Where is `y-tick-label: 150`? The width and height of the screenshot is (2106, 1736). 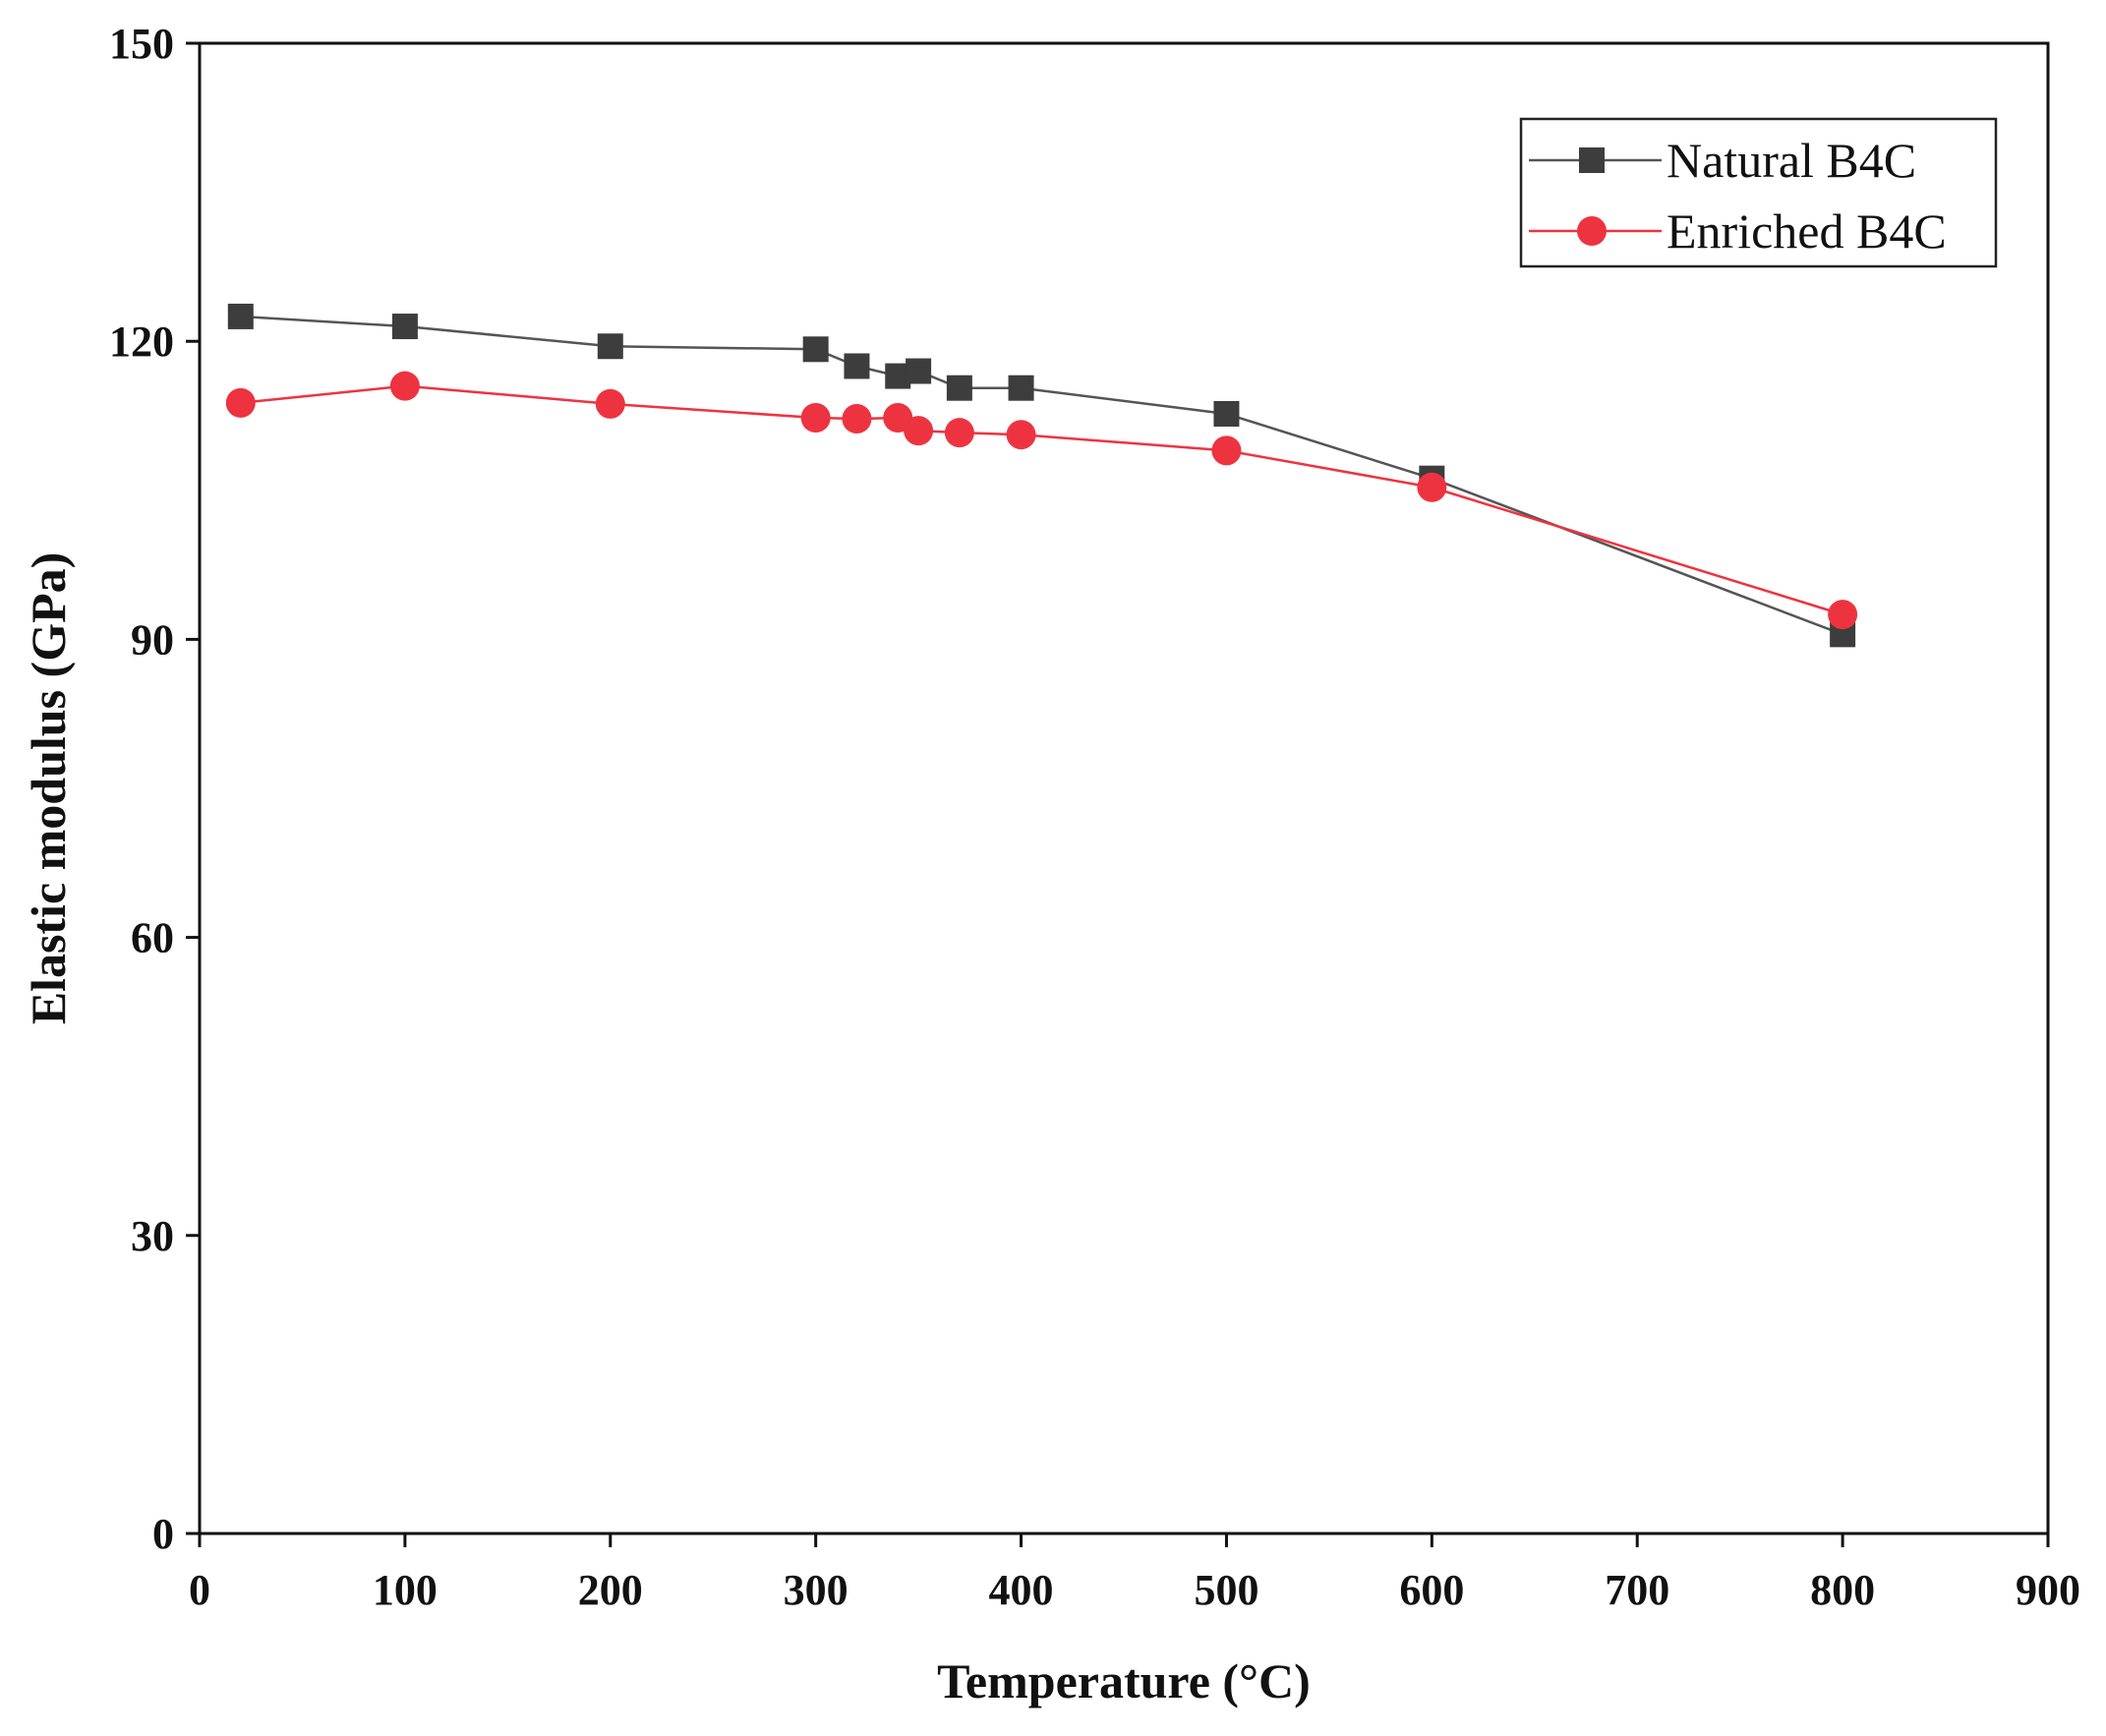 y-tick-label: 150 is located at coordinates (141, 44).